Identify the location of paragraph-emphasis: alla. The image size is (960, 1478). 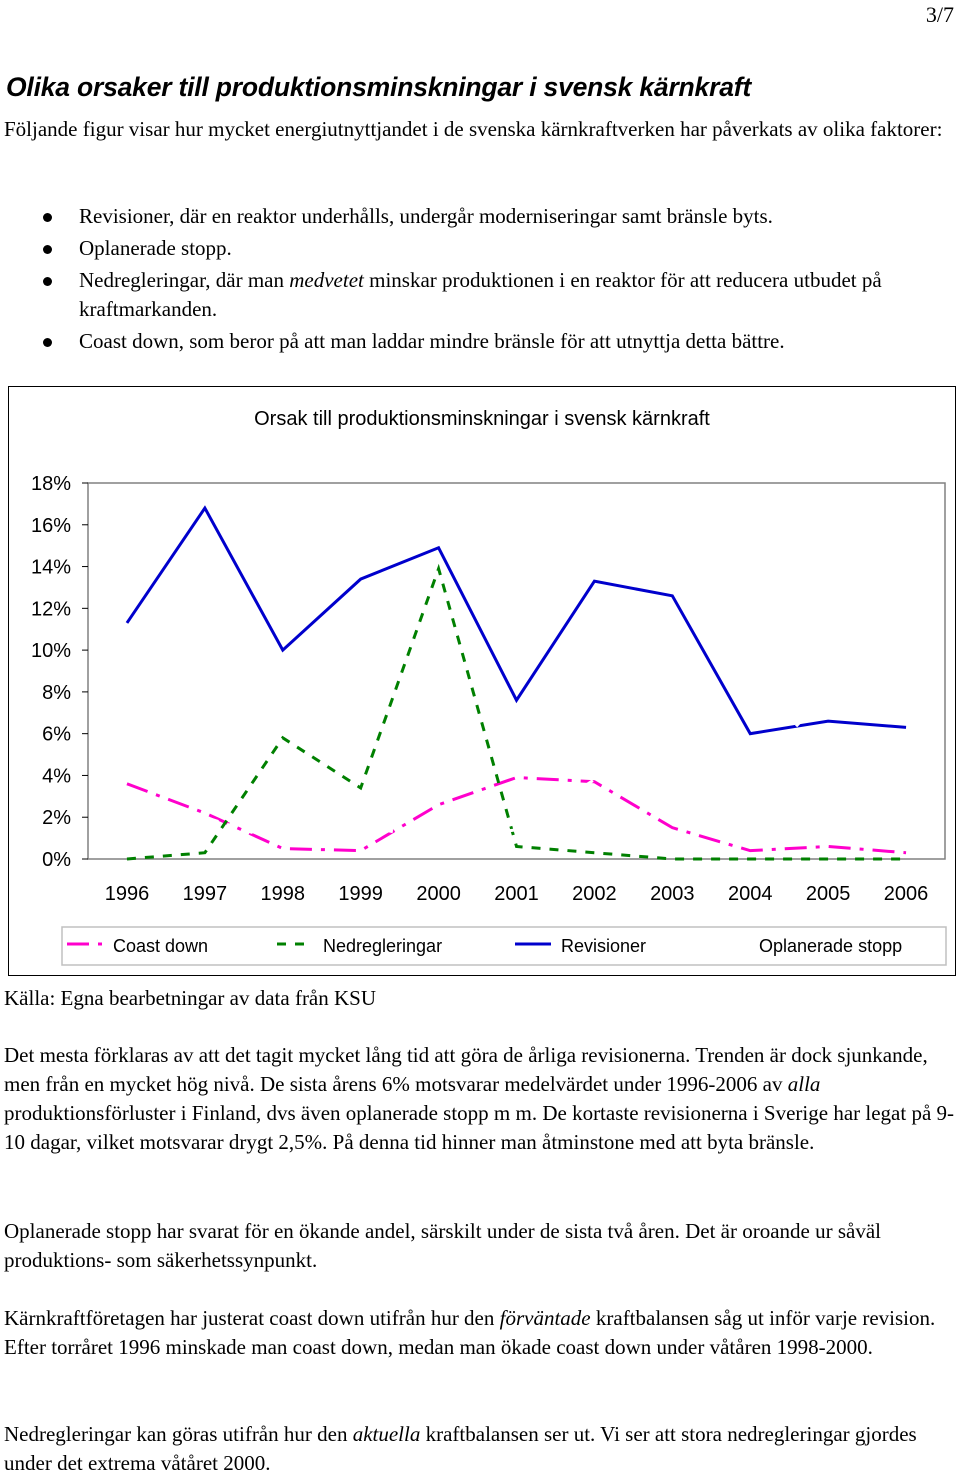
(804, 1084).